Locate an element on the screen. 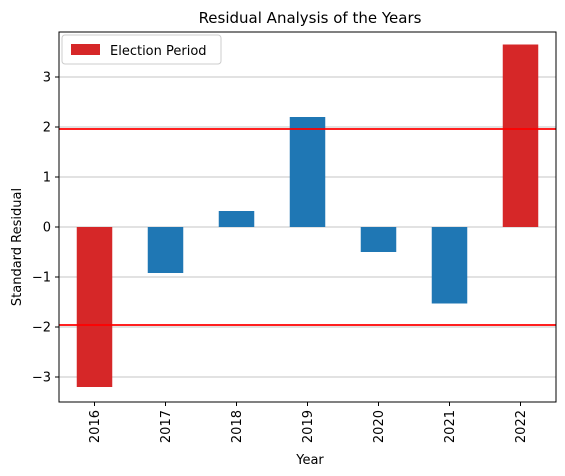 The width and height of the screenshot is (565, 476). chart-title: Residual Analysis of the Years is located at coordinates (310, 18).